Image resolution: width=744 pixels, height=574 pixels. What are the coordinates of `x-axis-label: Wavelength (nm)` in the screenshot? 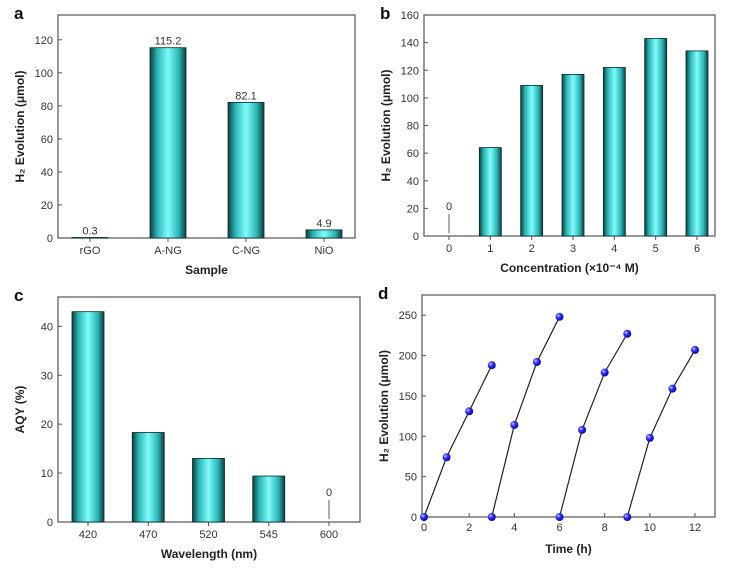 It's located at (209, 554).